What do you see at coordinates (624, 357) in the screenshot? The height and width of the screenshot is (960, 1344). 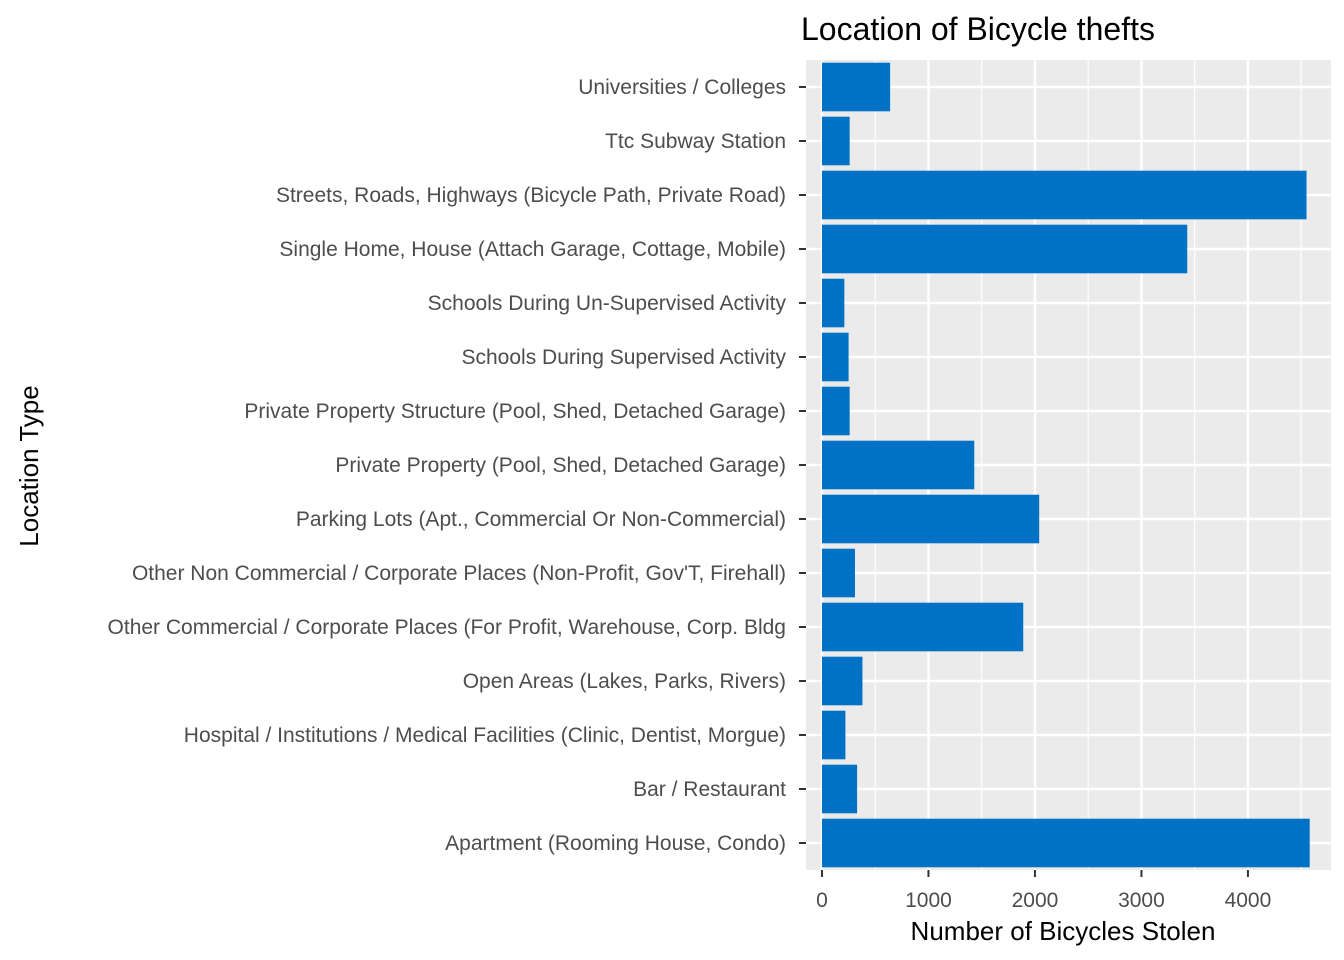 I see `y-tick-label: Schools During Supervised Activity` at bounding box center [624, 357].